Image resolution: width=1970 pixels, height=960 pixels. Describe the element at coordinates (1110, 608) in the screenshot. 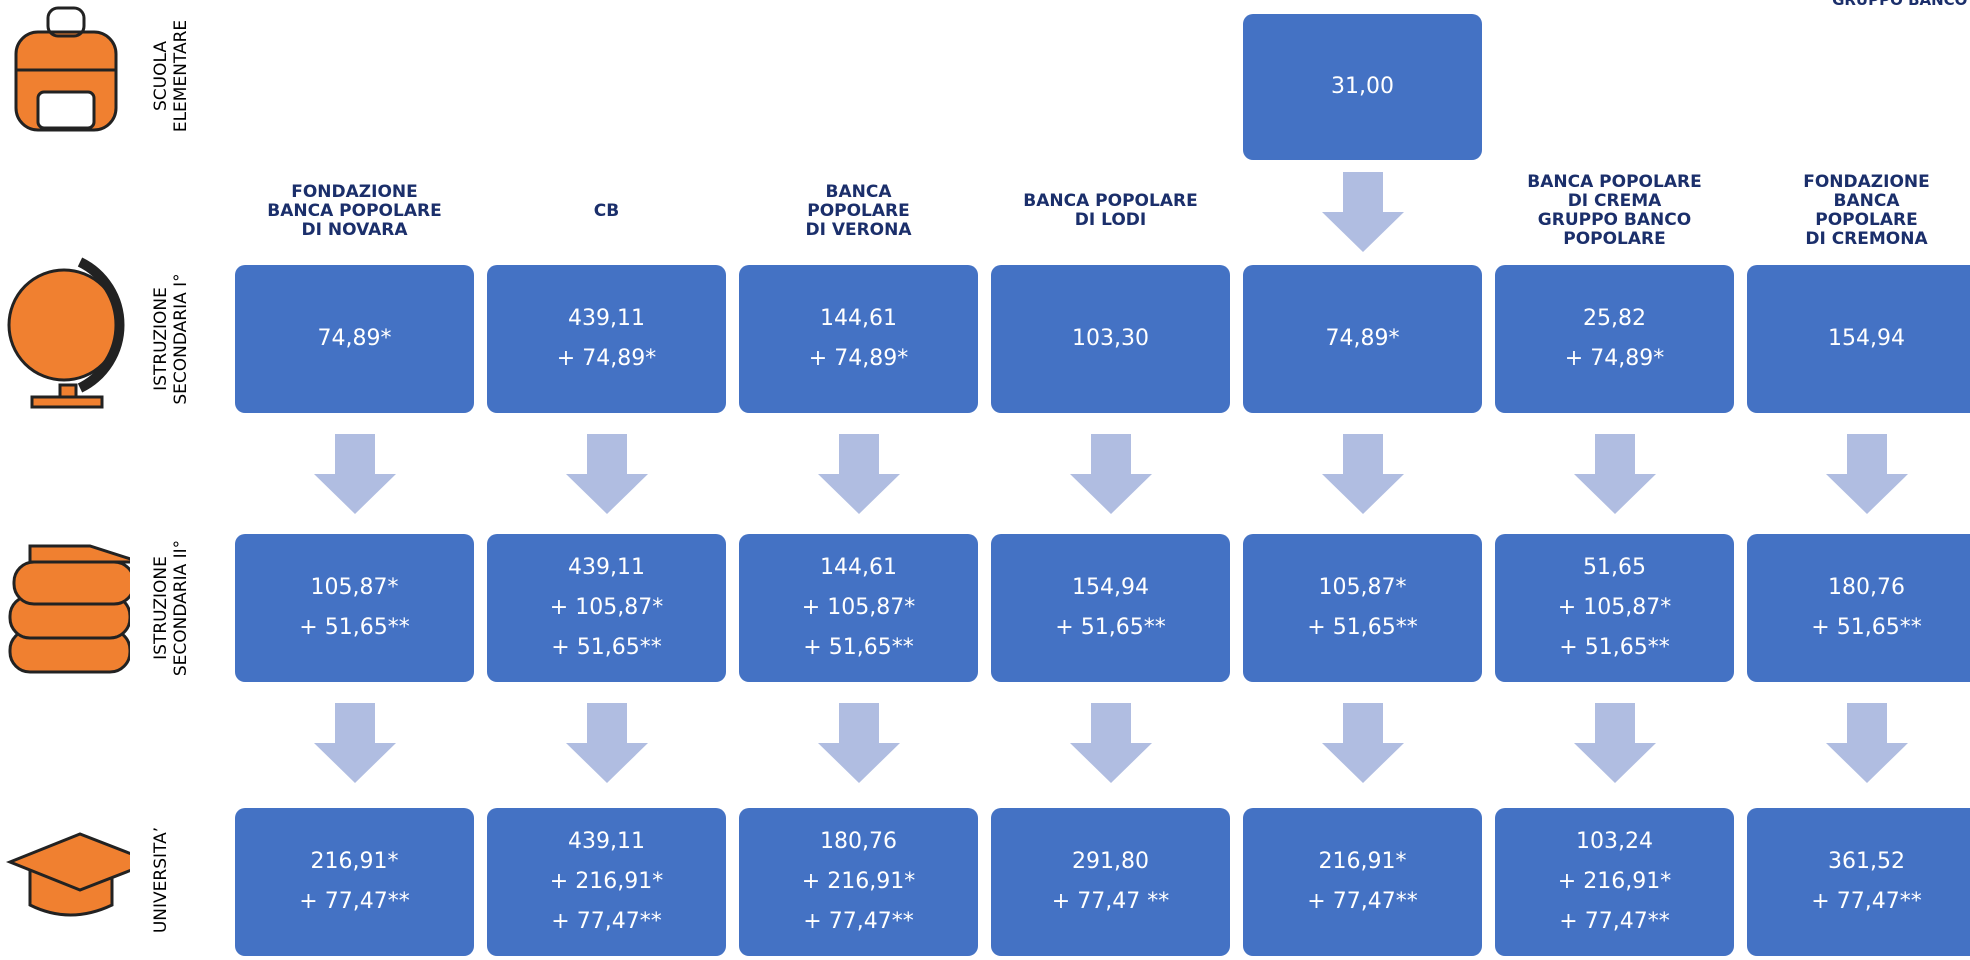

I see `value-box: 154,94 + 51,65**` at that location.